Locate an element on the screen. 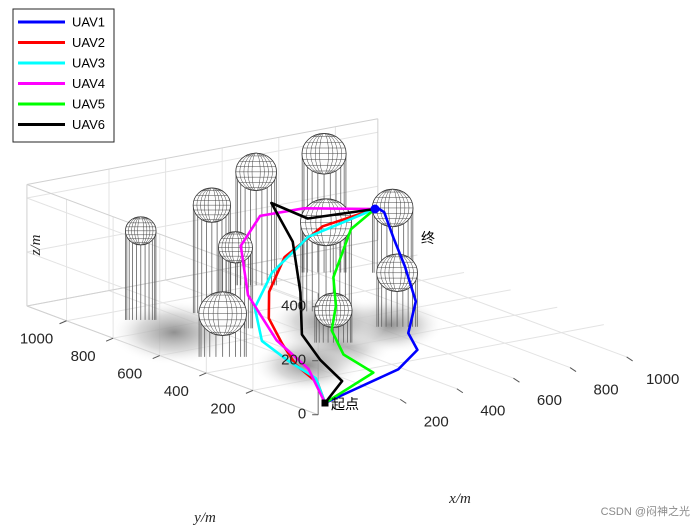 Image resolution: width=700 pixels, height=525 pixels. y-tick-label: 200 is located at coordinates (222, 408).